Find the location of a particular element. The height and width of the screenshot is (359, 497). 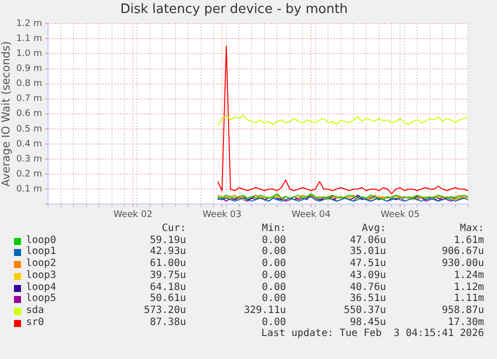

text: 906.67u is located at coordinates (463, 252).